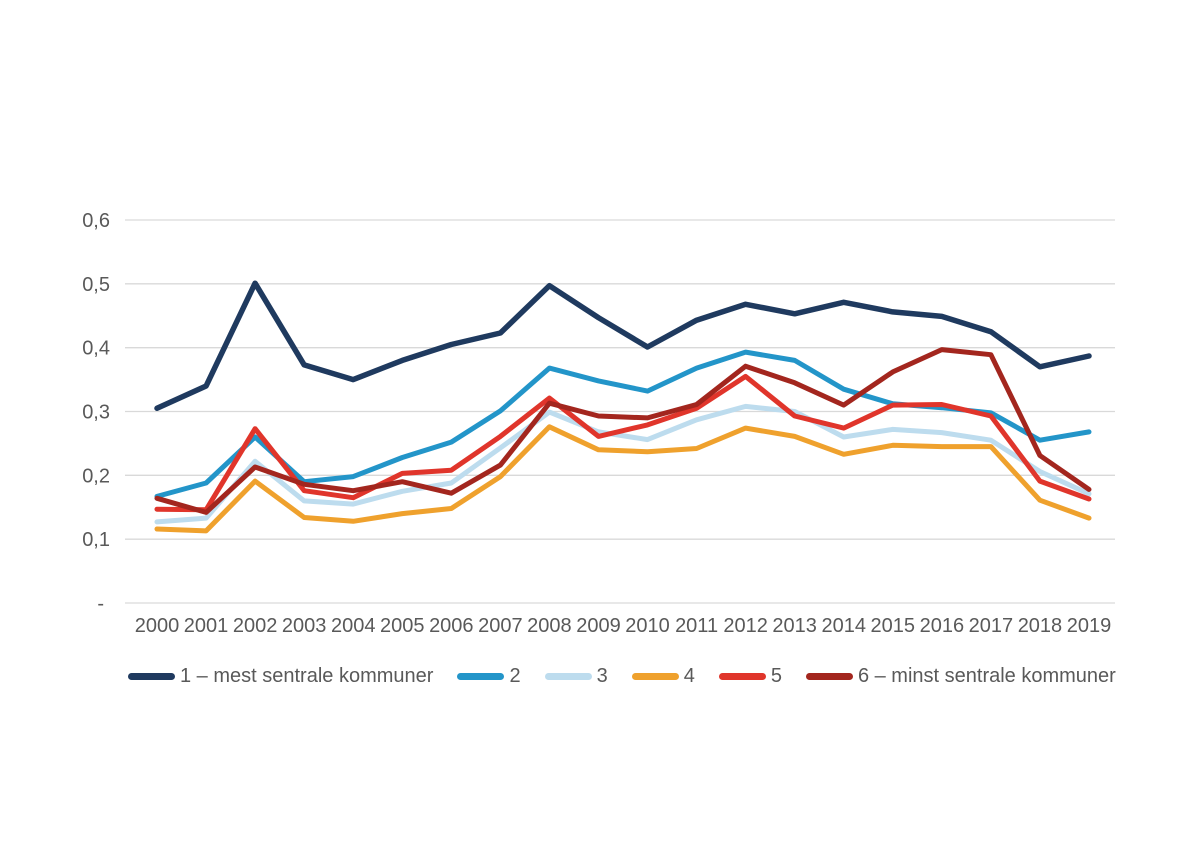 Image resolution: width=1200 pixels, height=857 pixels. What do you see at coordinates (451, 626) in the screenshot?
I see `x-axis-tick-label: 2006` at bounding box center [451, 626].